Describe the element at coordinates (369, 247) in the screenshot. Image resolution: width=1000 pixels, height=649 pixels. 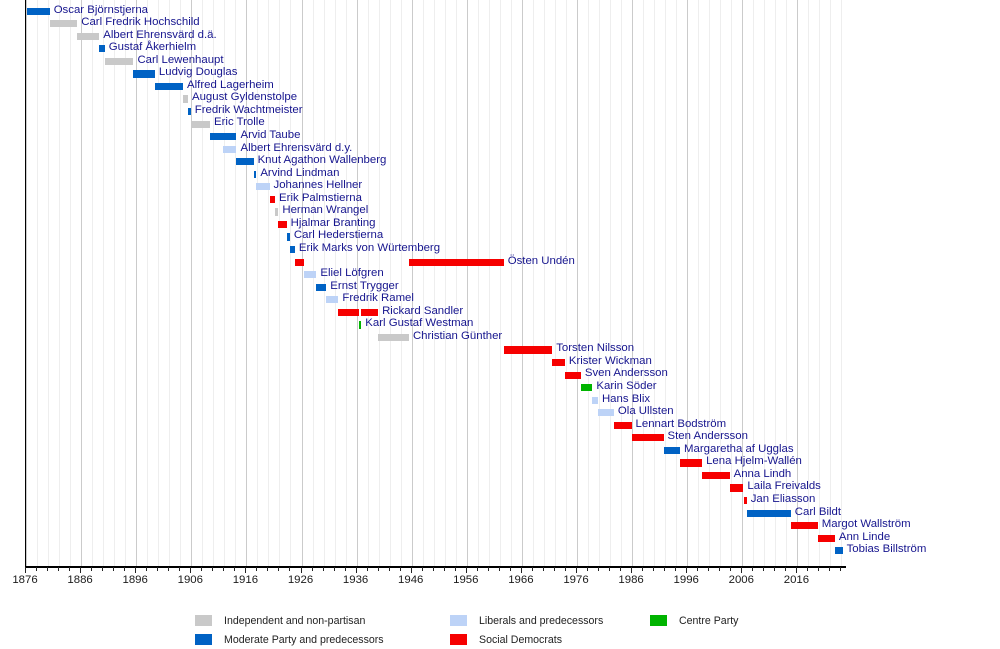
I see `row-label: Erik Marks von Würtemberg` at that location.